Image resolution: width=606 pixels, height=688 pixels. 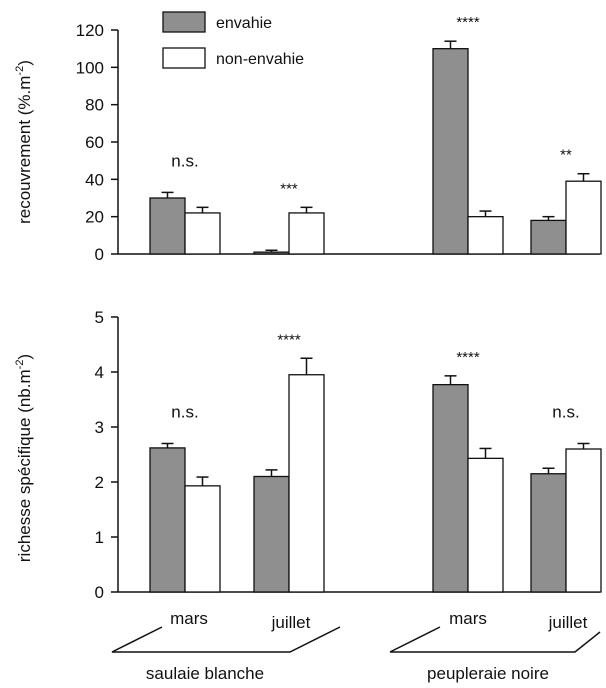 I want to click on y-ticks: 0 1 2 3 4 5, so click(x=106, y=455).